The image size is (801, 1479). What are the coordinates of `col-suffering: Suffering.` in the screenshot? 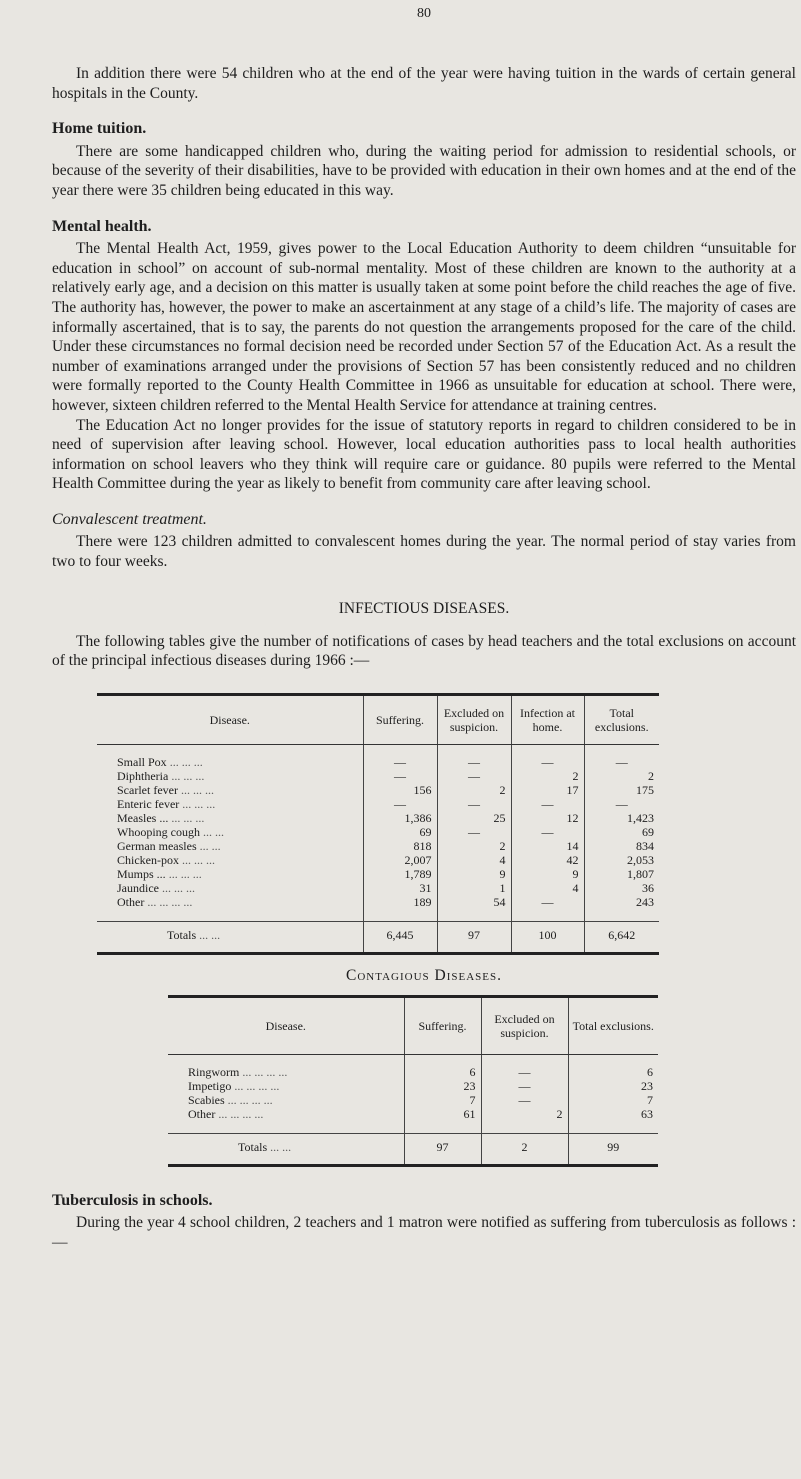 It's located at (399, 719).